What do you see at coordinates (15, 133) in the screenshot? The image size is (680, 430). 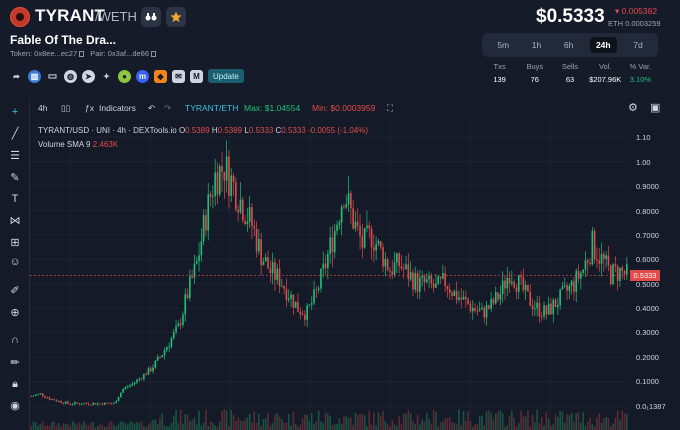 I see `trendline-icon: ╱` at bounding box center [15, 133].